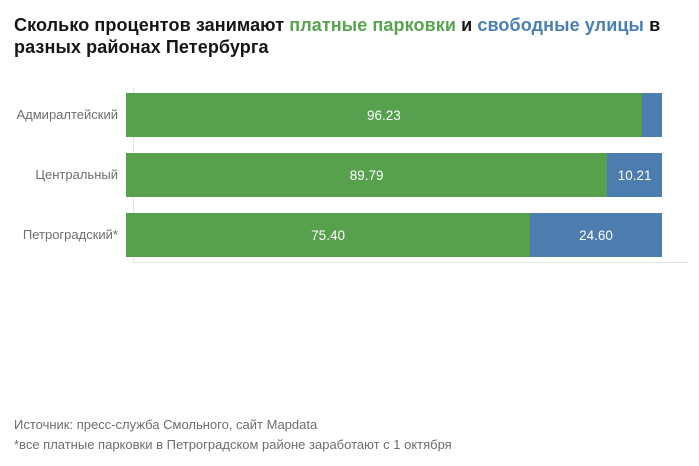  I want to click on paid-value-label: 75.40, so click(328, 235).